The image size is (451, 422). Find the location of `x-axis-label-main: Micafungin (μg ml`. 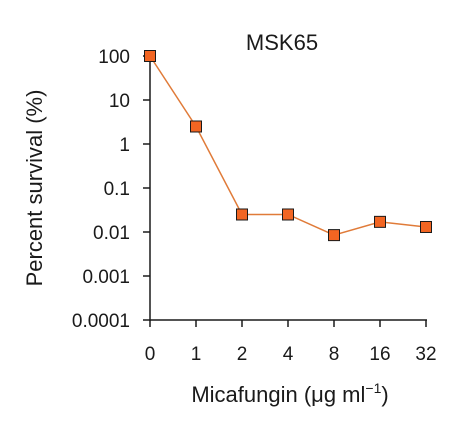

x-axis-label-main: Micafungin (μg ml is located at coordinates (278, 394).